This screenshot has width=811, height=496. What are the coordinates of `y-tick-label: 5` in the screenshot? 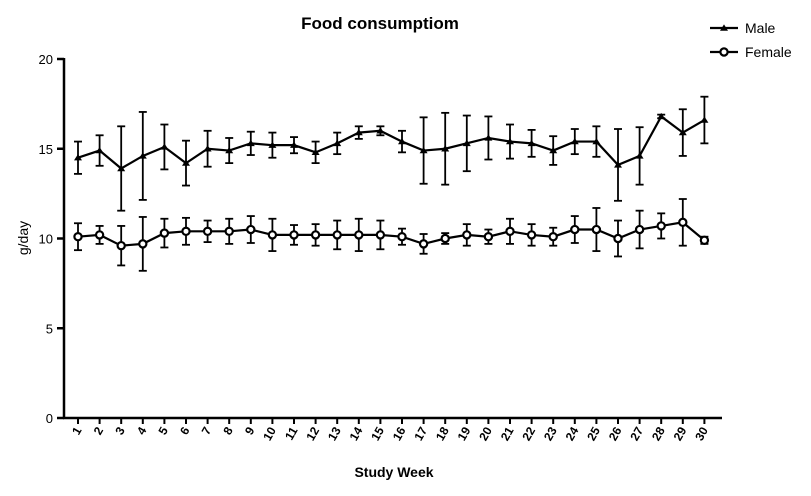 It's located at (49, 328).